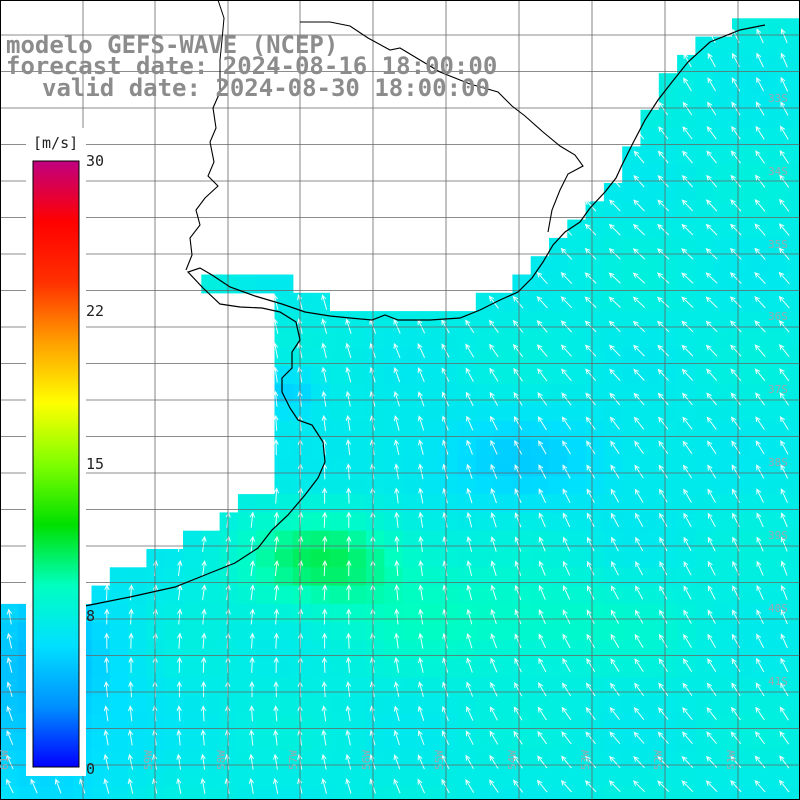  I want to click on lon-label: 56W, so click(366, 760).